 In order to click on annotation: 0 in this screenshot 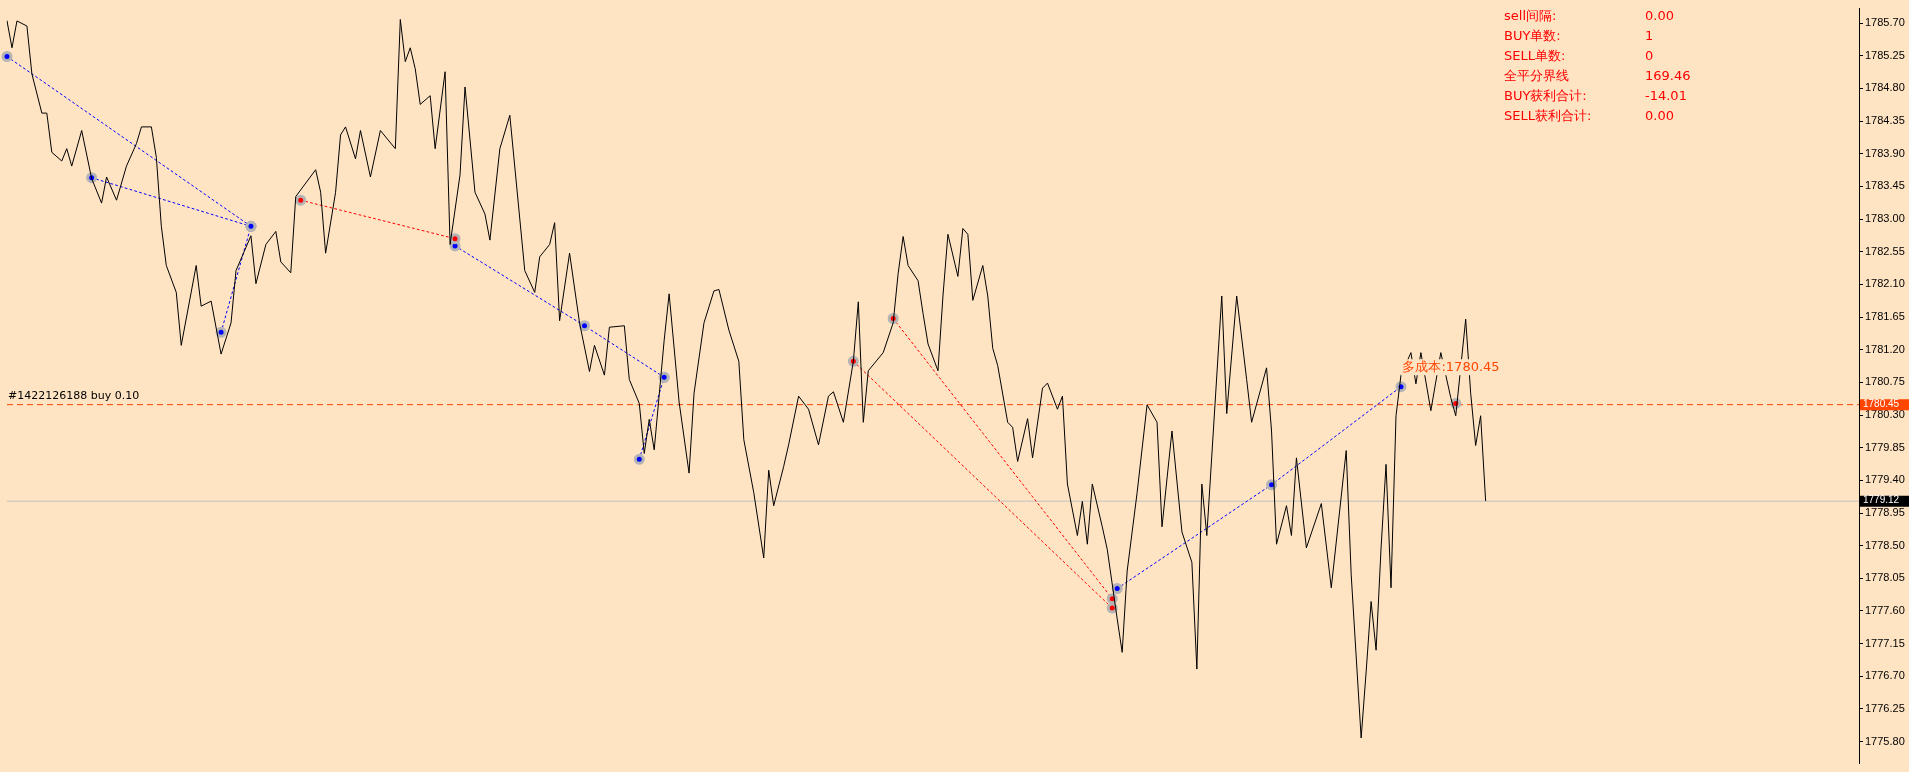, I will do `click(1649, 56)`.